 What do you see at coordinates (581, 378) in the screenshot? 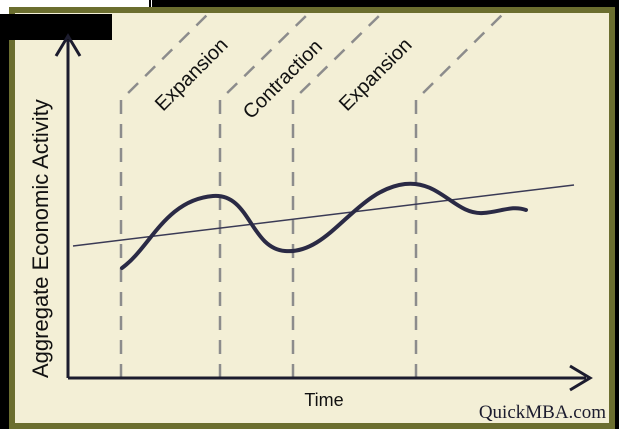
I see `x-axis-arrowhead` at bounding box center [581, 378].